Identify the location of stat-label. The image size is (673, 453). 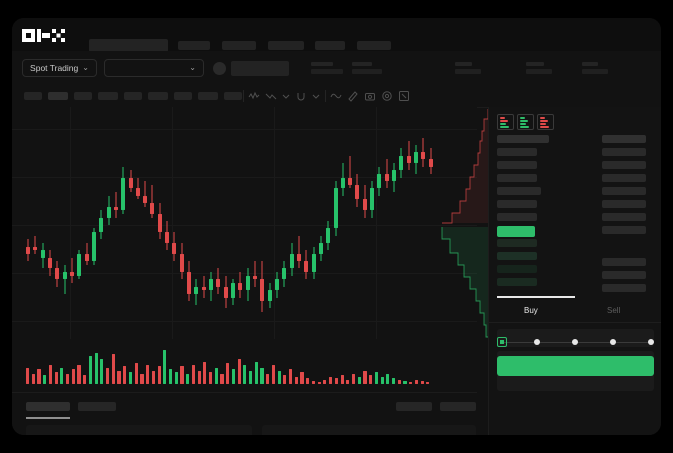
(322, 64).